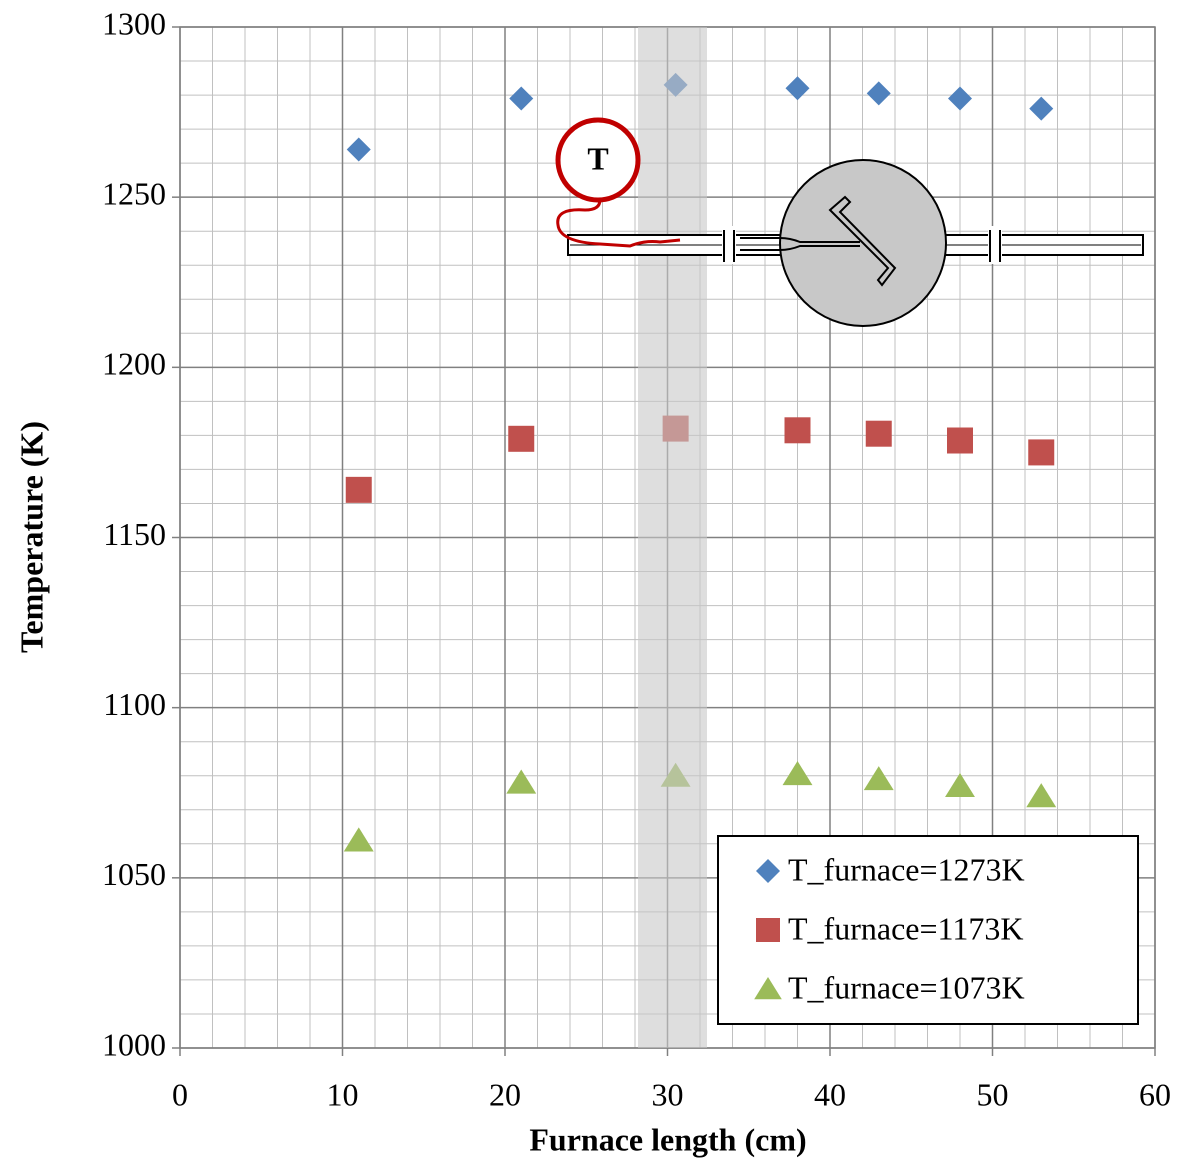 The image size is (1190, 1169). What do you see at coordinates (862, 241) in the screenshot?
I see `sample-holder` at bounding box center [862, 241].